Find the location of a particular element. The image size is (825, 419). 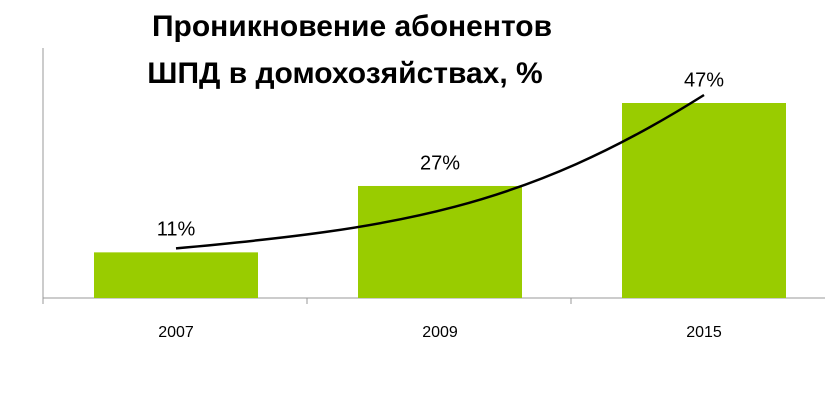

chart-title: ШПД в домохозяйствах, % is located at coordinates (344, 73).